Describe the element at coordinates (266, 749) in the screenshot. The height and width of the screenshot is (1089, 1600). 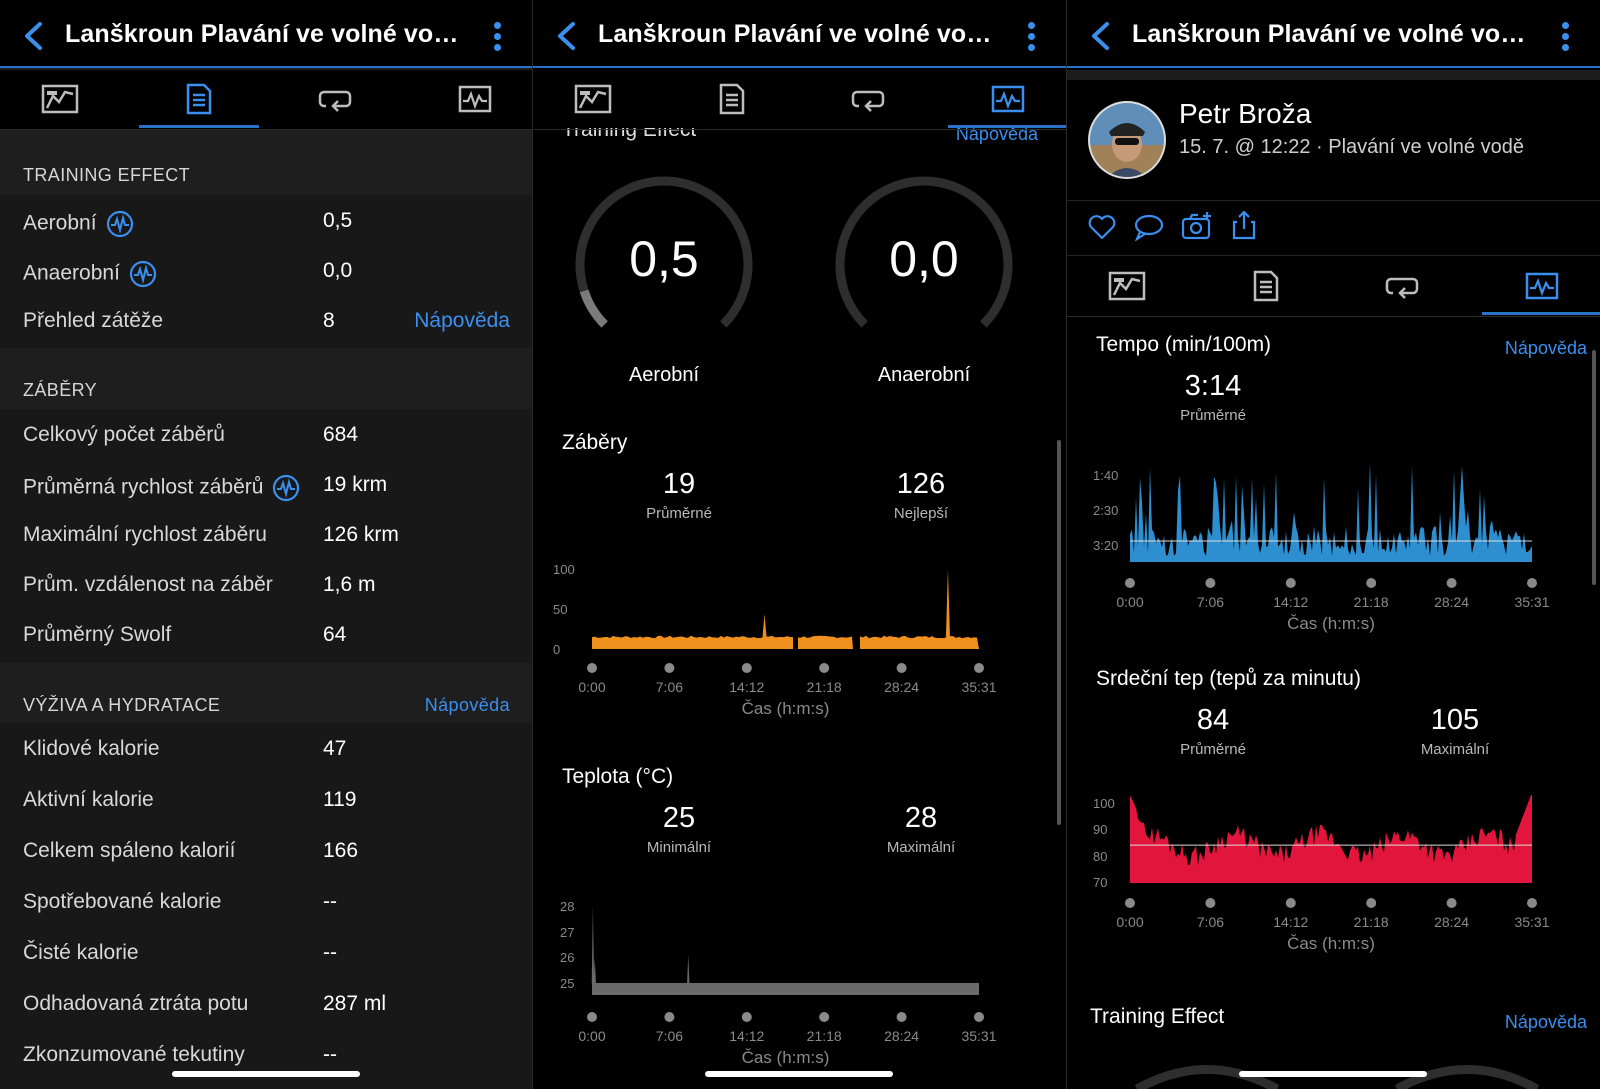
I see `row-resting-calories: Klidové kalorie 47` at that location.